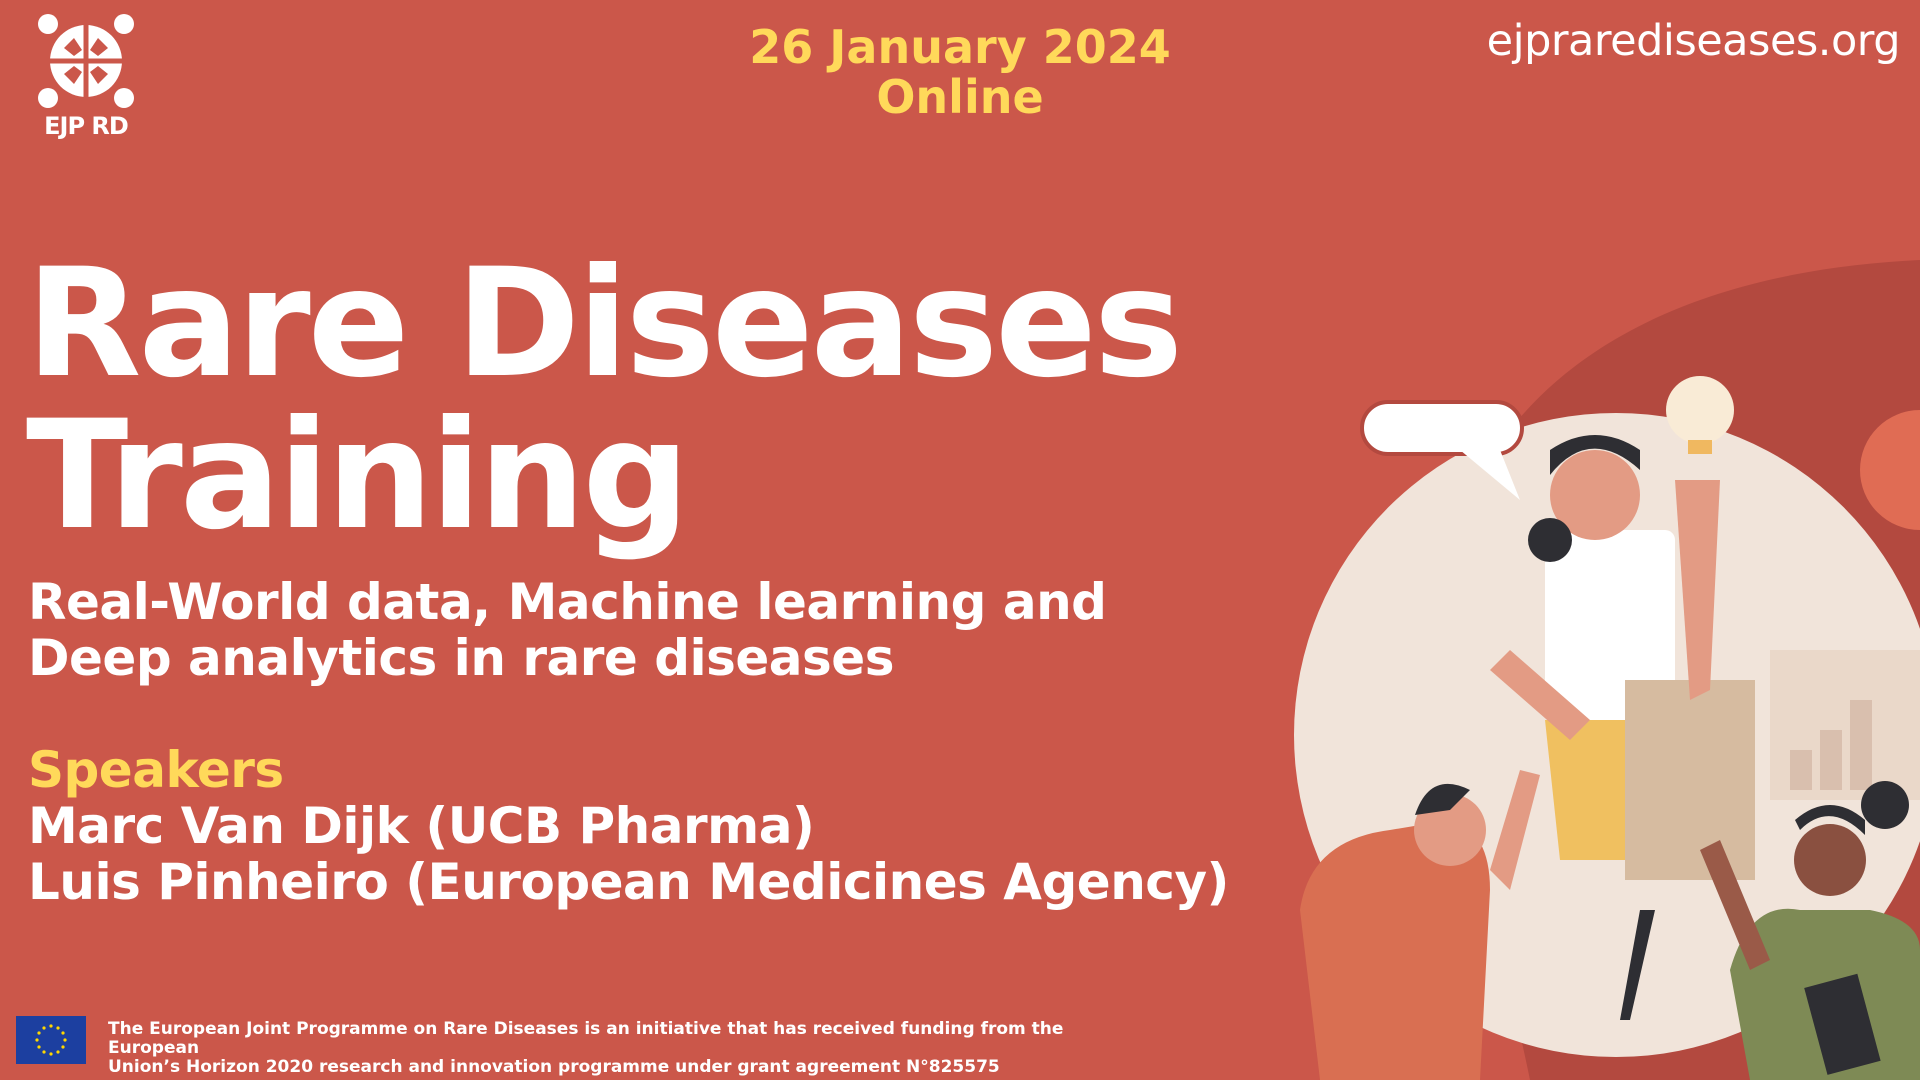 The height and width of the screenshot is (1080, 1920). I want to click on podium, so click(1690, 780).